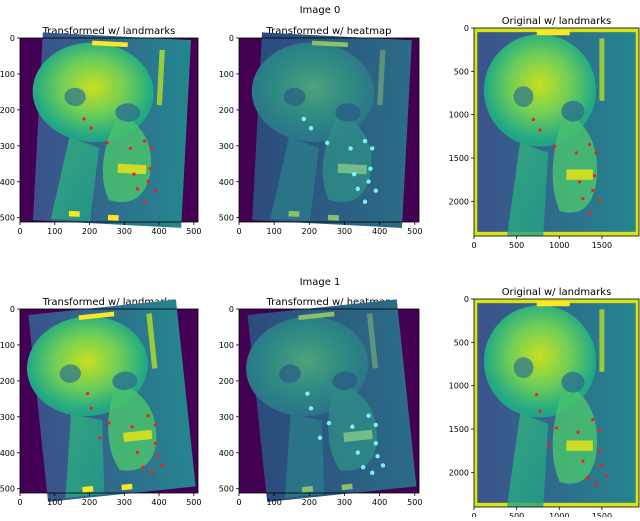 The width and height of the screenshot is (640, 521). Describe the element at coordinates (557, 21) in the screenshot. I see `panel-title: Original w/ landmarks` at that location.